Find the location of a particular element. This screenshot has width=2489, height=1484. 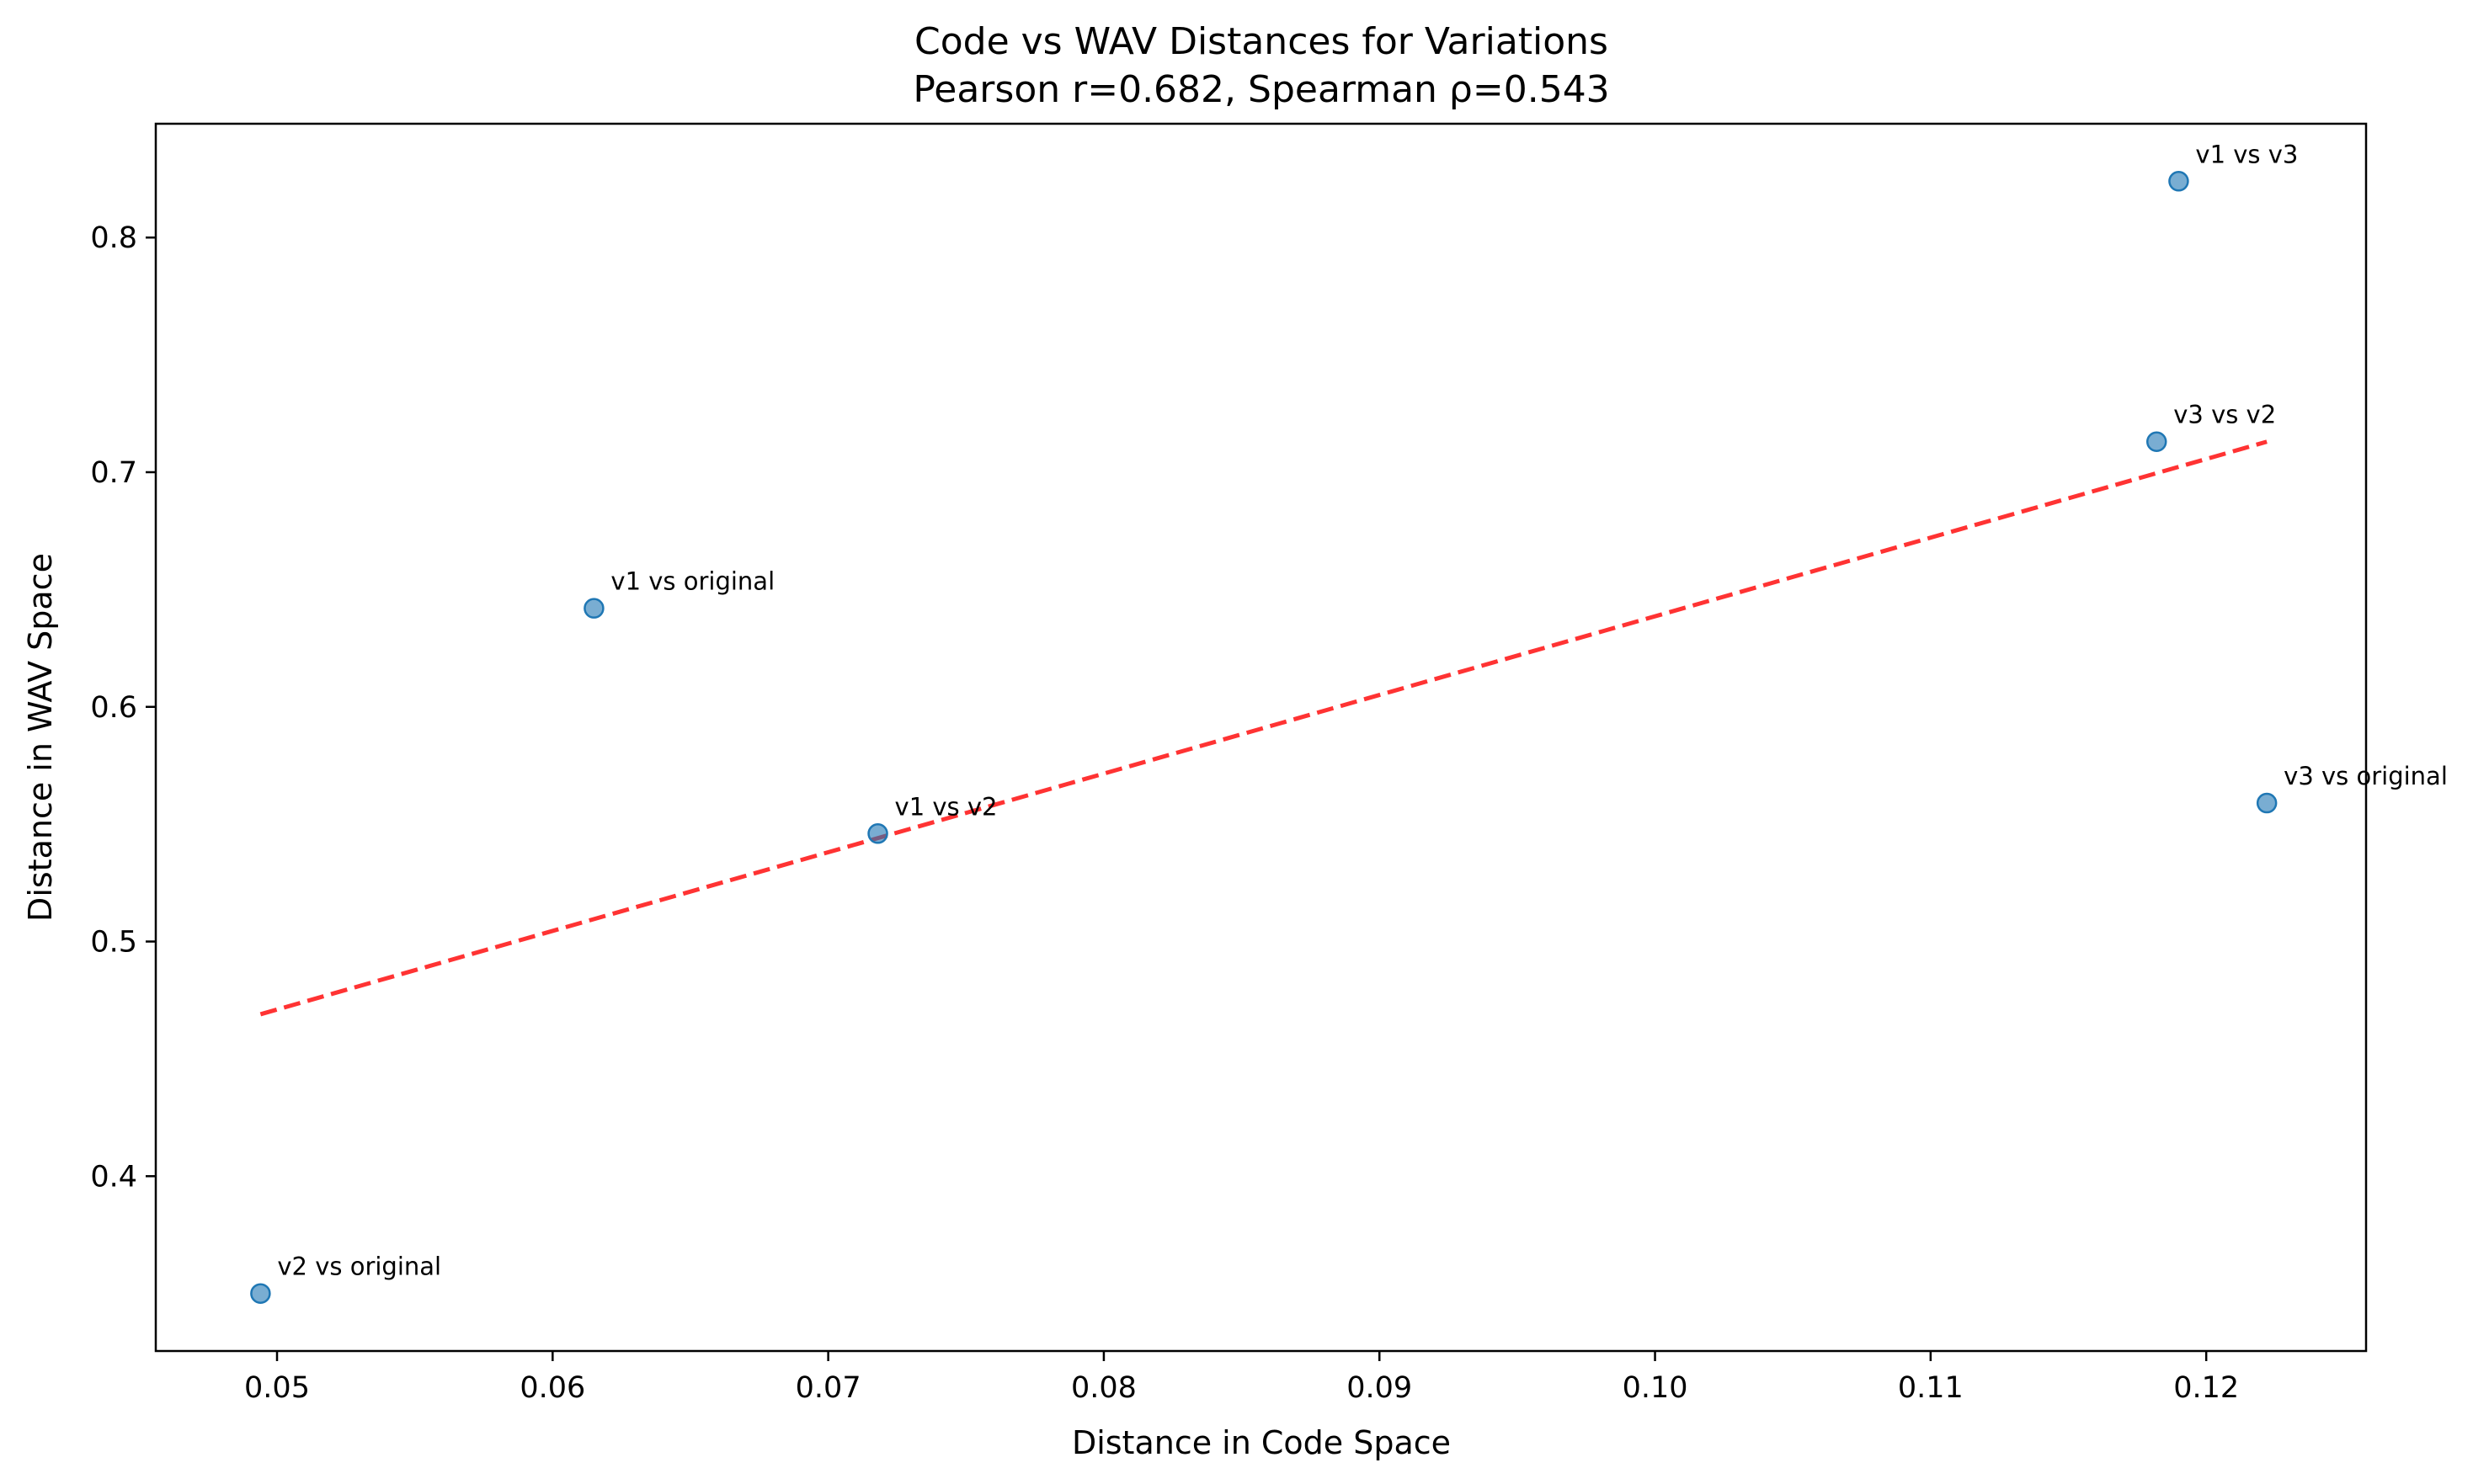

y-tick-label: 0.7 is located at coordinates (114, 473).